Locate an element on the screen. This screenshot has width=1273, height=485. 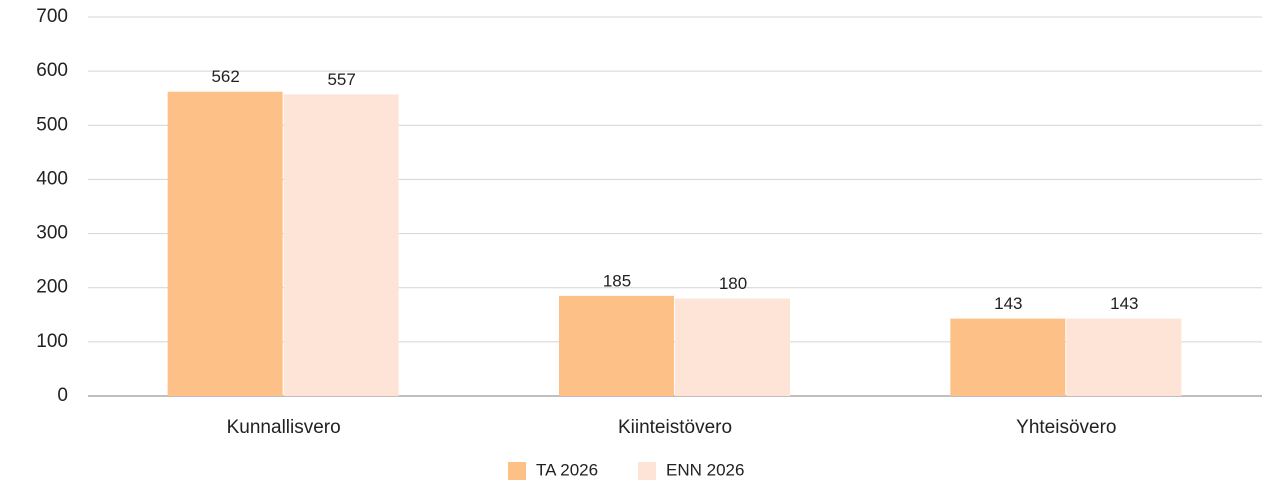
x-tick-label: Kunnallisvero is located at coordinates (284, 427).